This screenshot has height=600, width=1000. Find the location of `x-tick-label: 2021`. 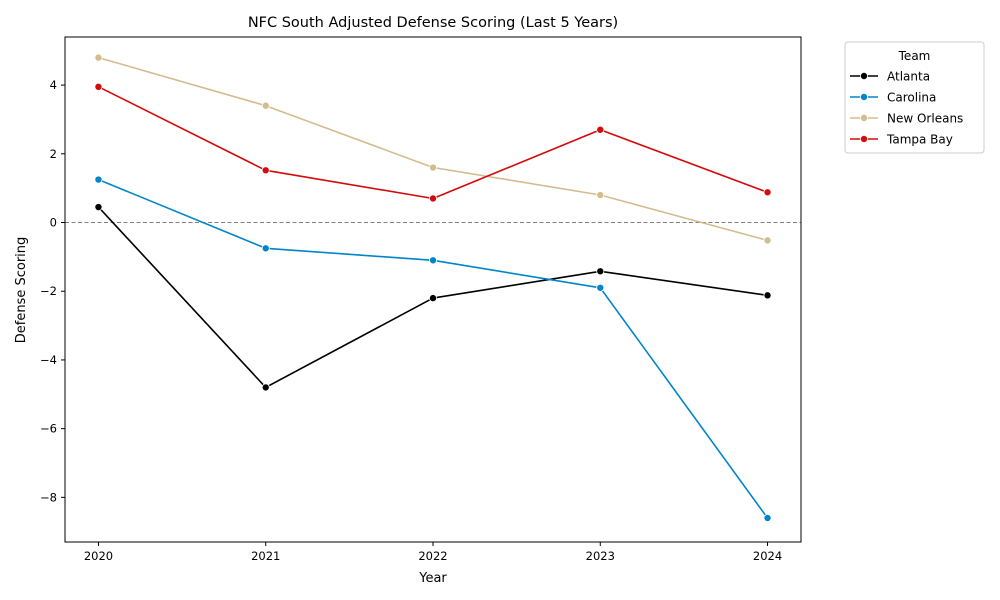

x-tick-label: 2021 is located at coordinates (265, 556).